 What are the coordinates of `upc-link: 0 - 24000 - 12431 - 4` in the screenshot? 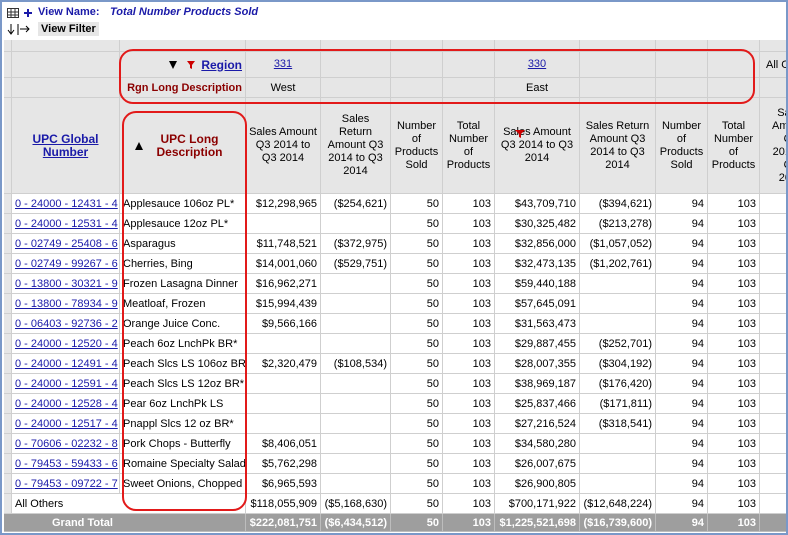 It's located at (66, 204).